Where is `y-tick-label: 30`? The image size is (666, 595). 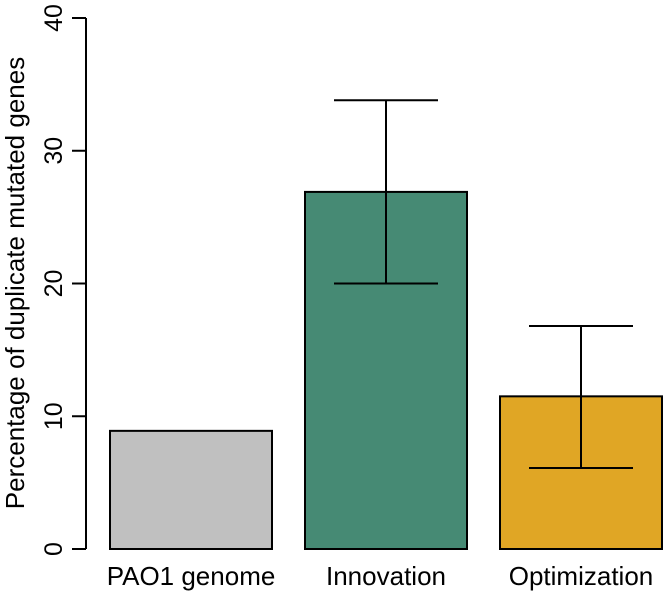
y-tick-label: 30 is located at coordinates (54, 151).